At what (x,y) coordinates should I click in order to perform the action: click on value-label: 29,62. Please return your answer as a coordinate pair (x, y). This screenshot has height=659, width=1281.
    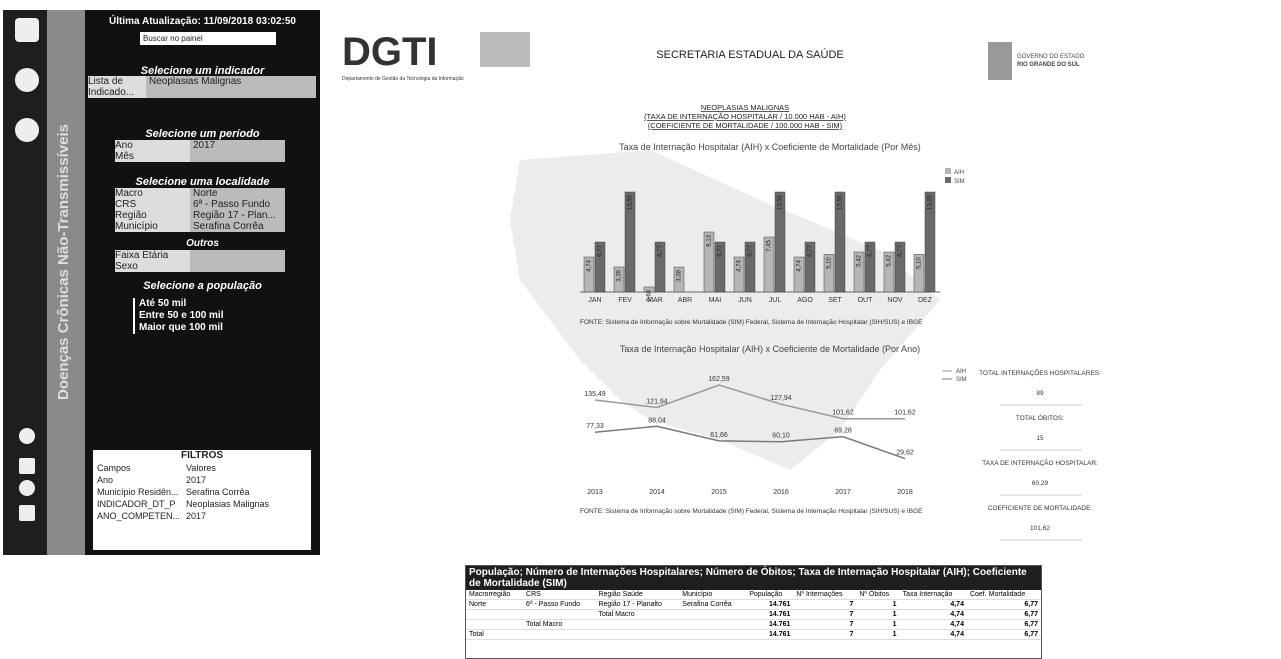
    Looking at the image, I should click on (905, 453).